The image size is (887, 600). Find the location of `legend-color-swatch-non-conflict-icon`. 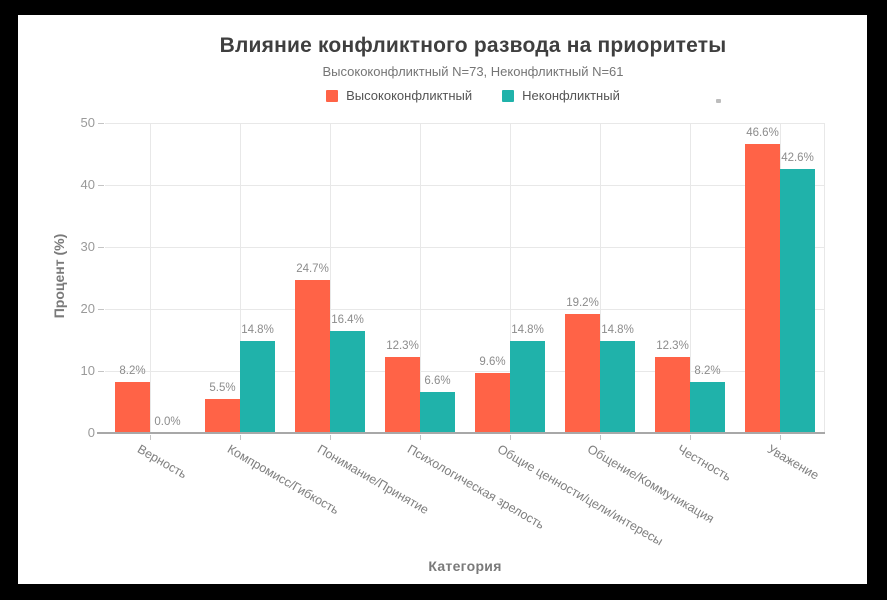

legend-color-swatch-non-conflict-icon is located at coordinates (508, 95).